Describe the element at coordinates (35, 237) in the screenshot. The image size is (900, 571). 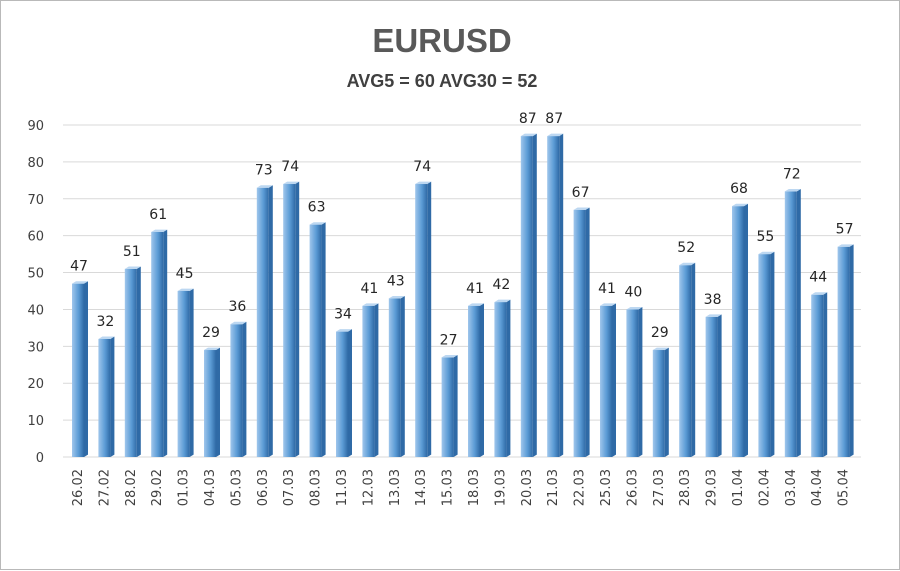
I see `y-tick-label: 60` at that location.